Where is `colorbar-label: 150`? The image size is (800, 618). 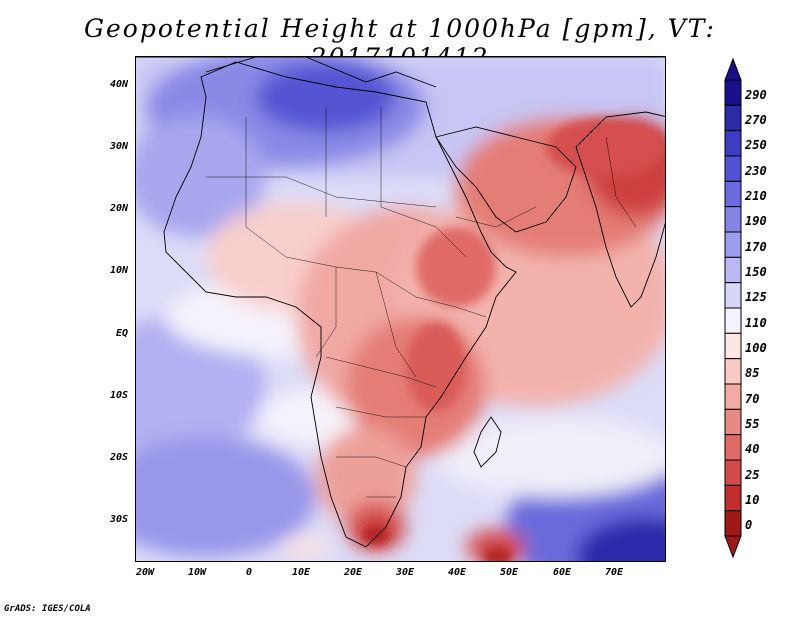 colorbar-label: 150 is located at coordinates (756, 272).